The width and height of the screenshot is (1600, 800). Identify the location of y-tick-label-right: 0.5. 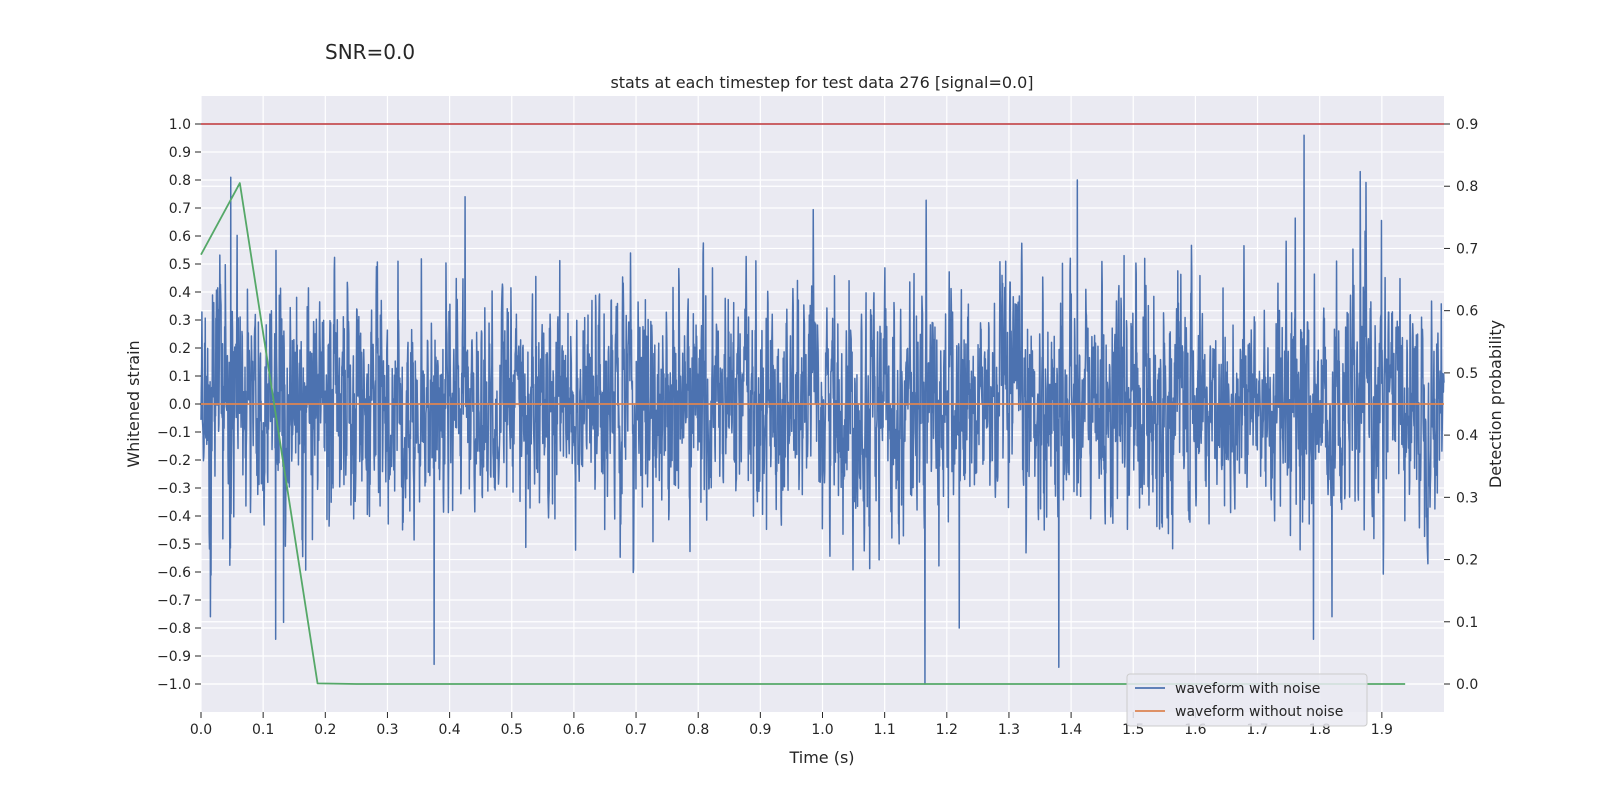
(1467, 374).